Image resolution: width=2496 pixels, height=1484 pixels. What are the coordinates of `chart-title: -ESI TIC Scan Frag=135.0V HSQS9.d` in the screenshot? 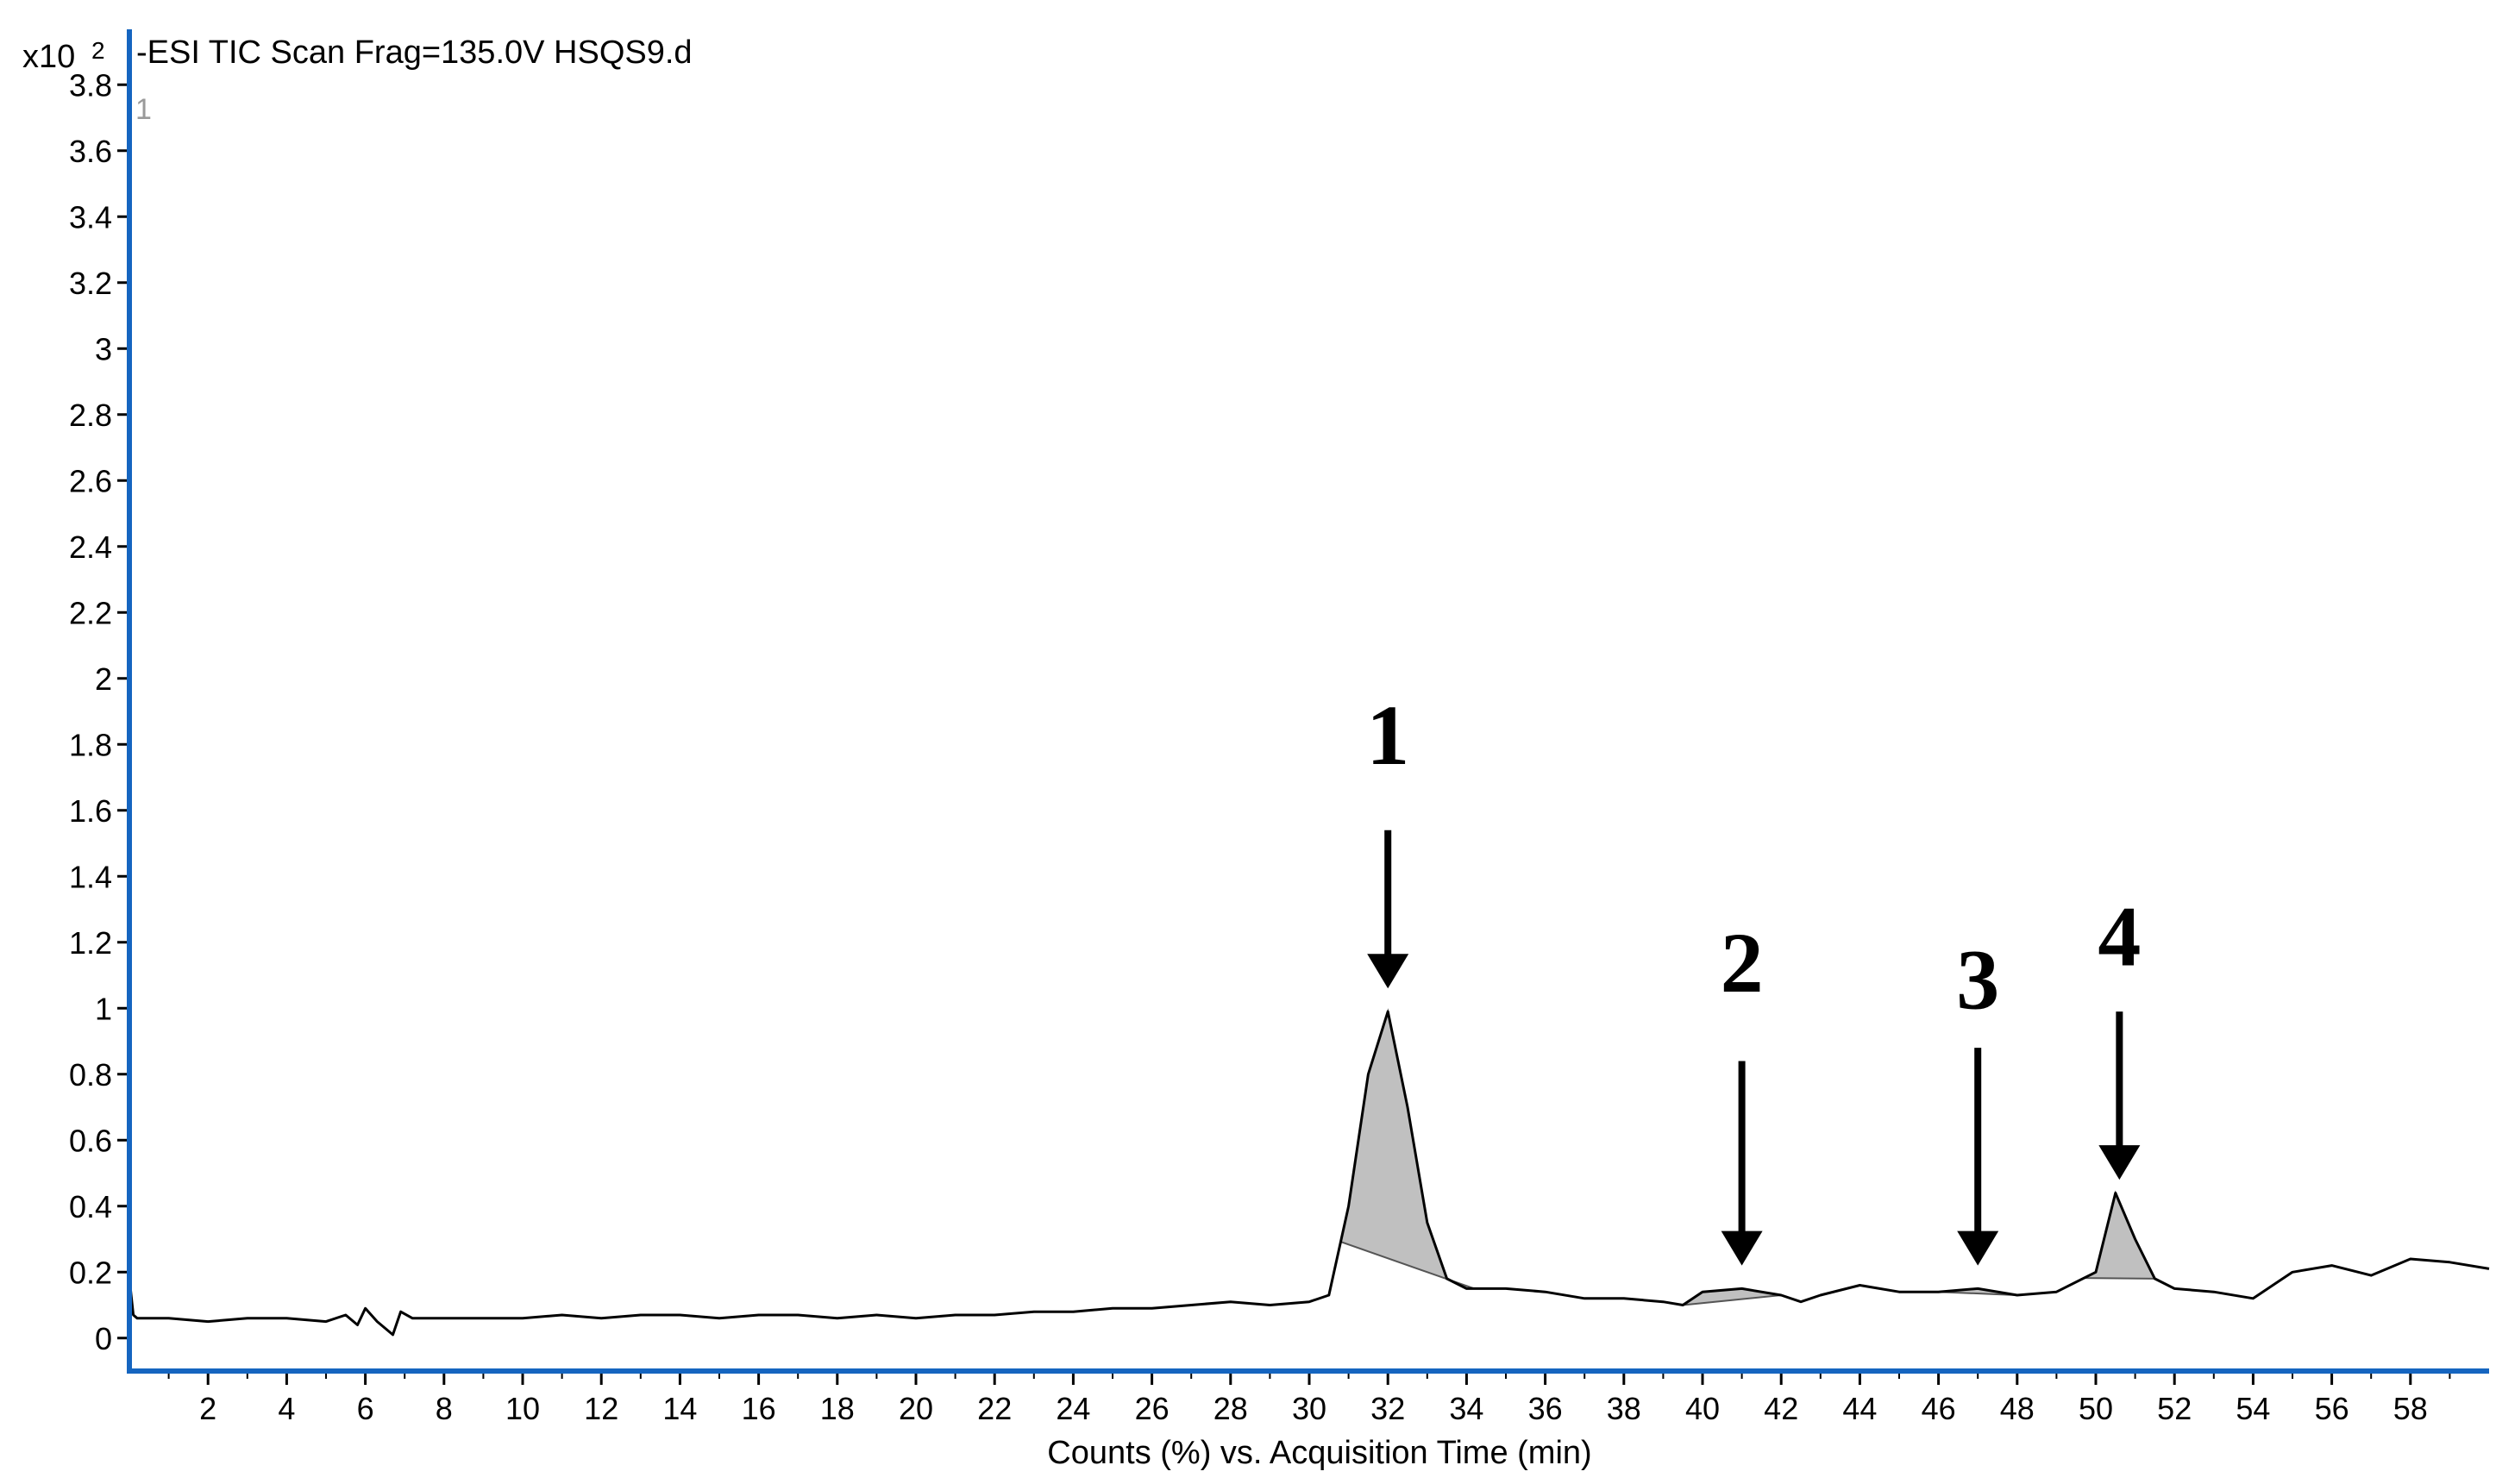 It's located at (414, 52).